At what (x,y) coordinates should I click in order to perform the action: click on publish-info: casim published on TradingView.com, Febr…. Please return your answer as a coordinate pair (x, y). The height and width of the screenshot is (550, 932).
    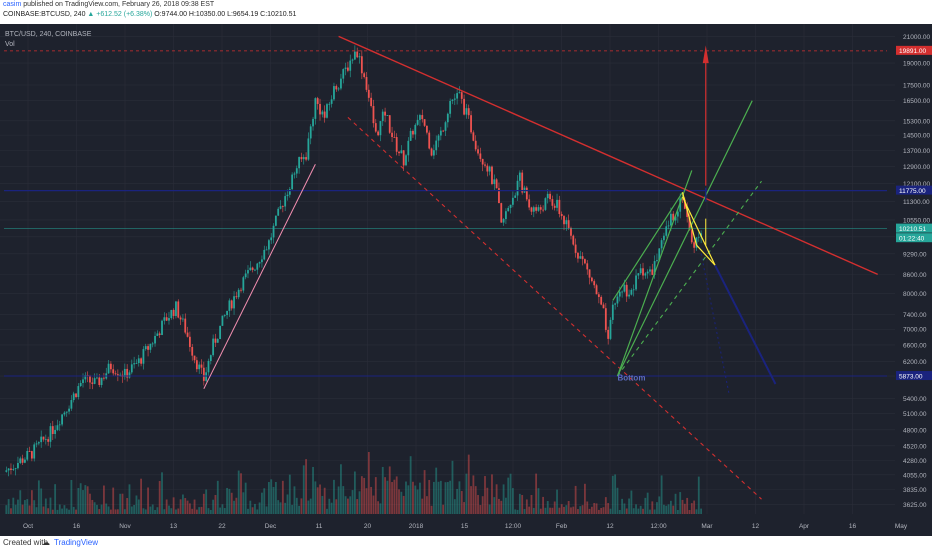
    Looking at the image, I should click on (108, 4).